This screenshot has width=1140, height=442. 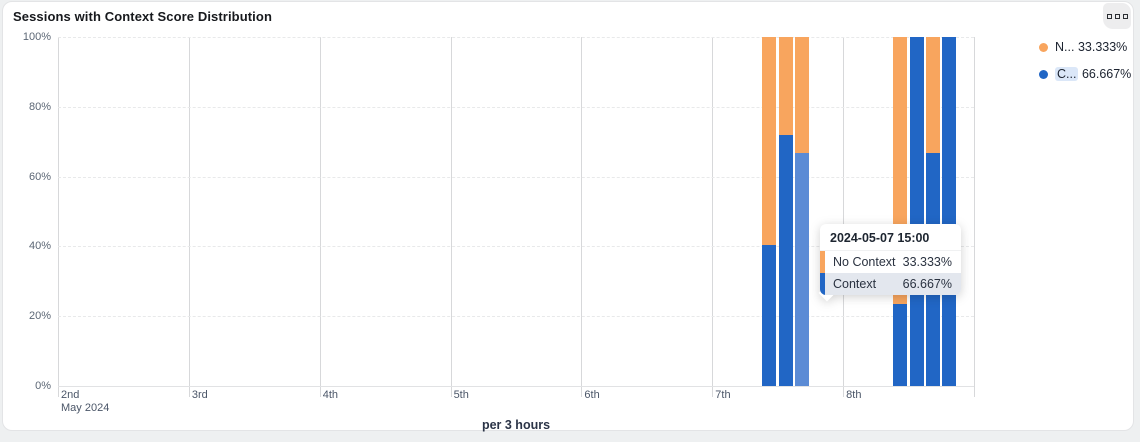 What do you see at coordinates (1106, 74) in the screenshot?
I see `legend-value: 66.667%` at bounding box center [1106, 74].